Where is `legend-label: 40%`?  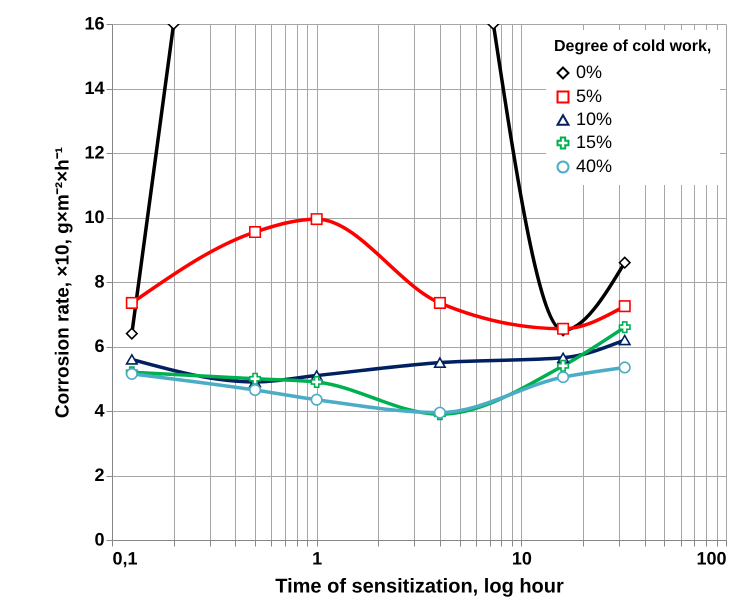 legend-label: 40% is located at coordinates (594, 166).